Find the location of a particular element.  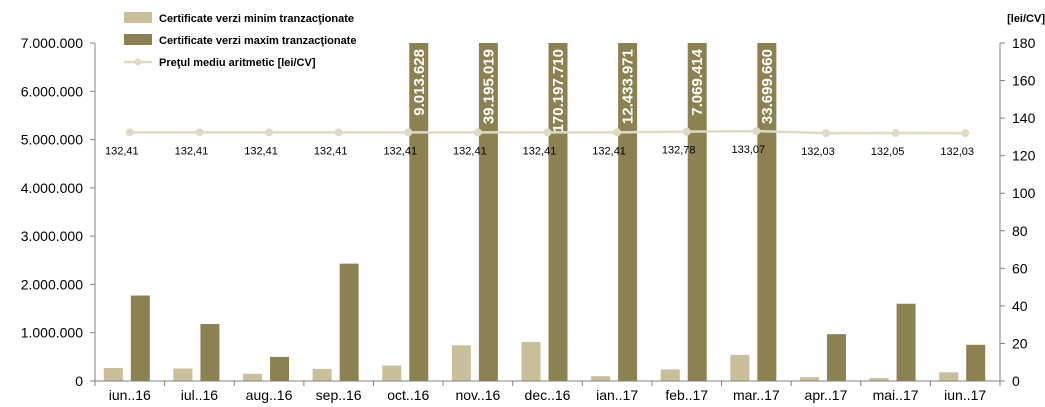

price-label-2: 132,41 is located at coordinates (261, 151).